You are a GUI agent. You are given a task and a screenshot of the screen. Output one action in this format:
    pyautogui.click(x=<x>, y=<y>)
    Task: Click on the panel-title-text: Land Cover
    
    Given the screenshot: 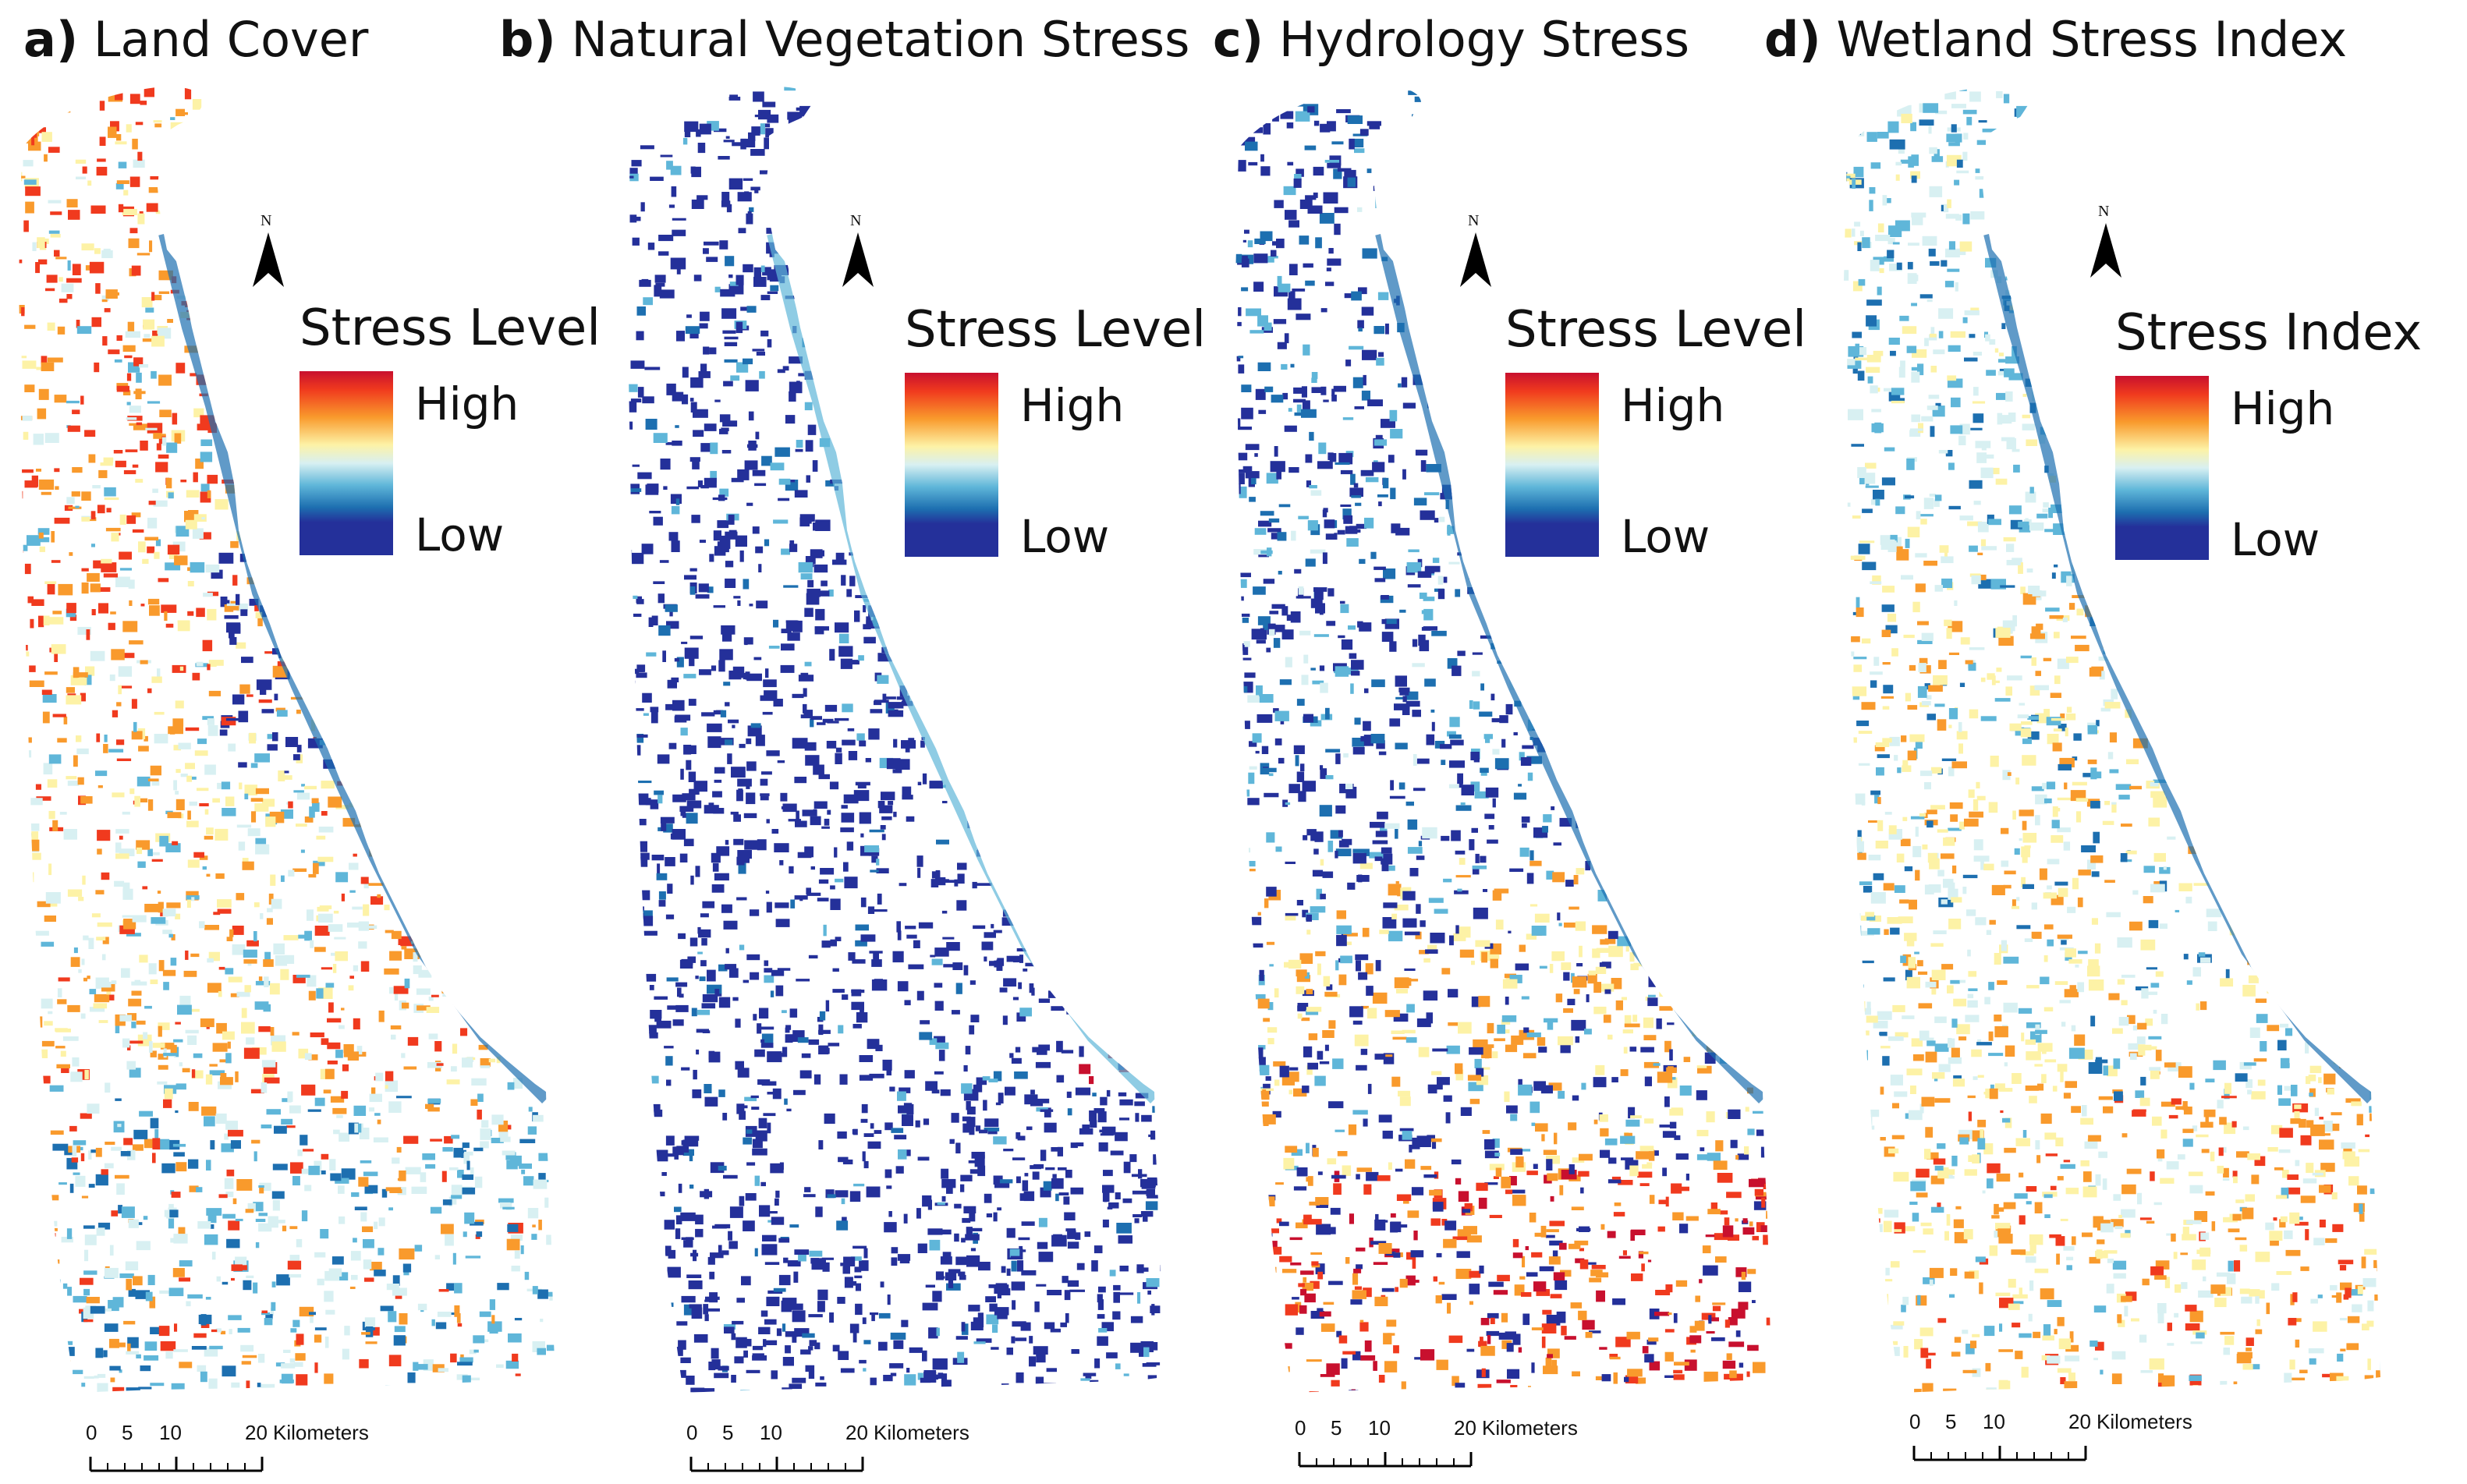 What is the action you would take?
    pyautogui.click(x=231, y=39)
    